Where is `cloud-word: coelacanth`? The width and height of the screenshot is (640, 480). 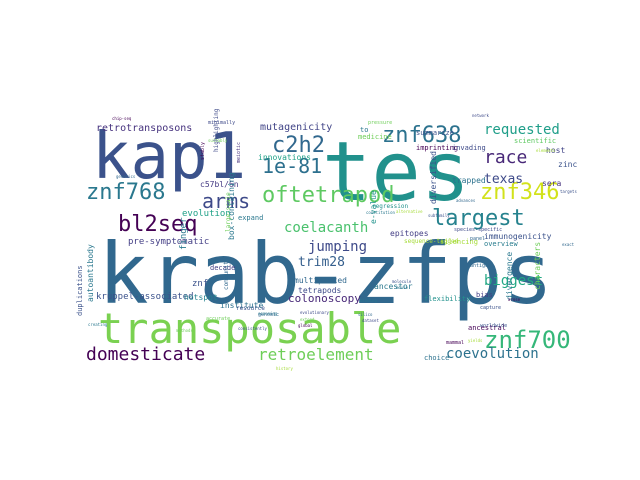 cloud-word: coelacanth is located at coordinates (326, 228).